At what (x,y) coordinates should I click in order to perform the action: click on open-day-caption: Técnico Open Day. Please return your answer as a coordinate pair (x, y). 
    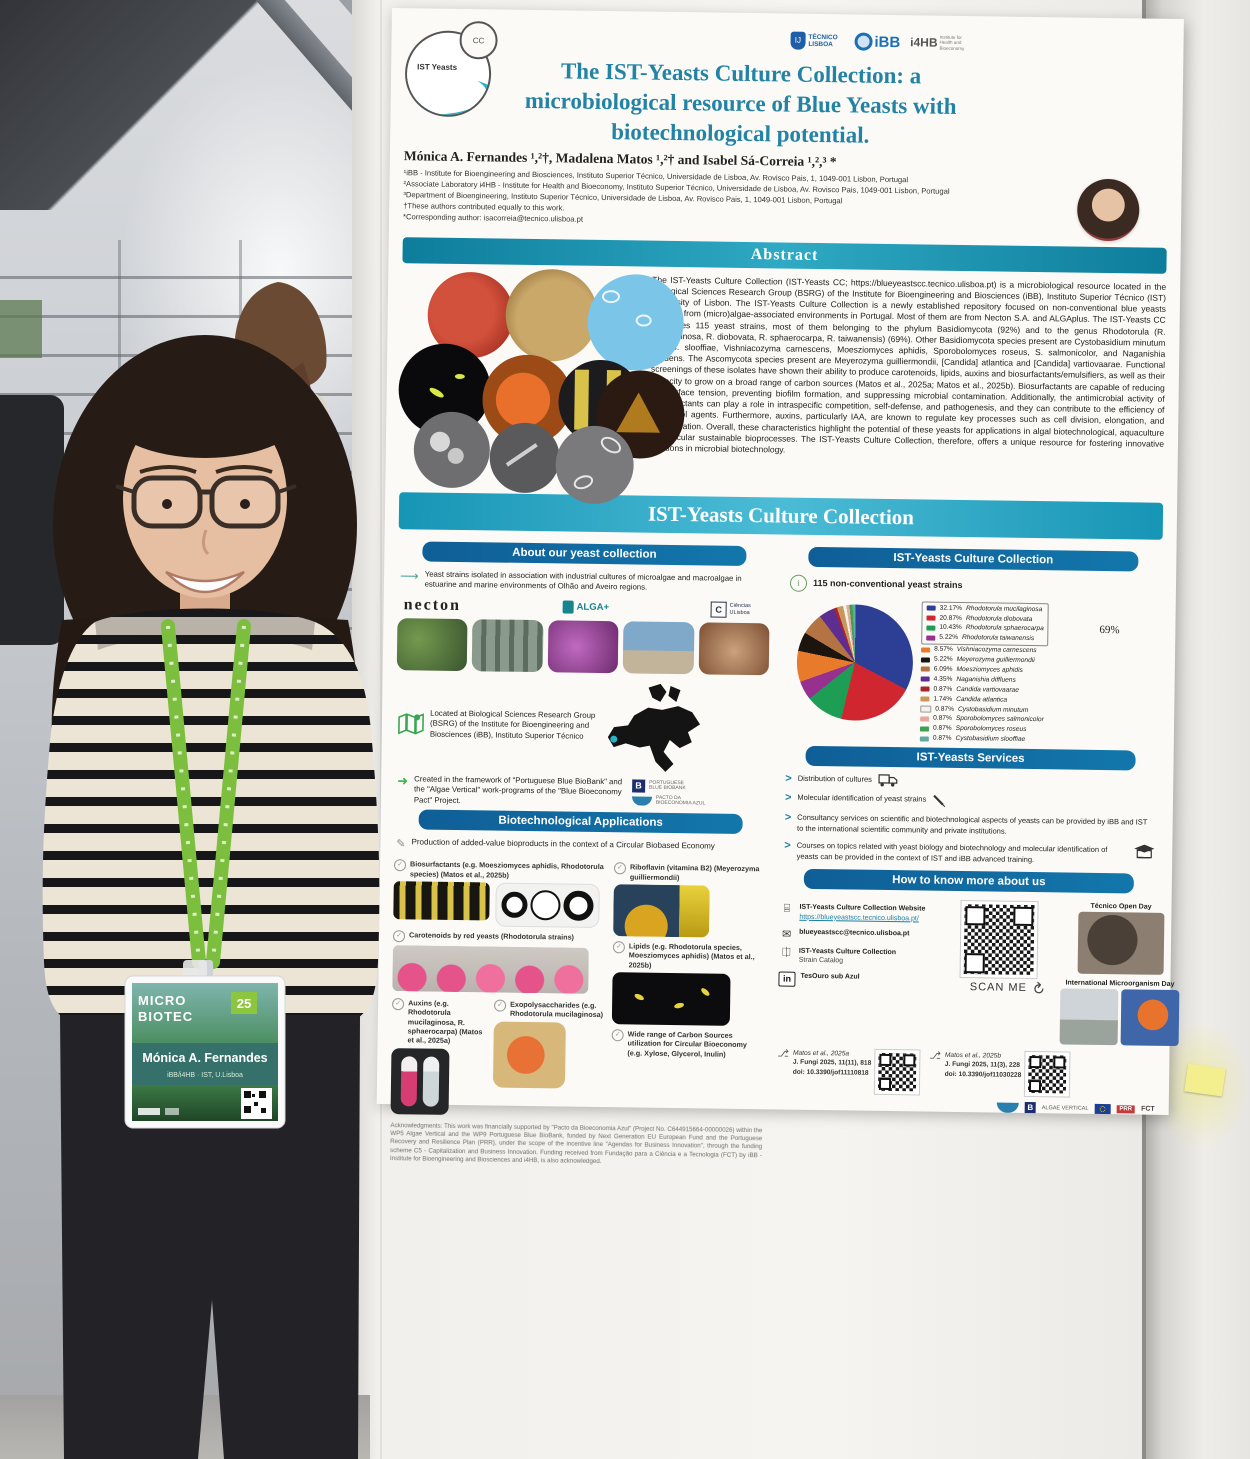
    Looking at the image, I should click on (1121, 906).